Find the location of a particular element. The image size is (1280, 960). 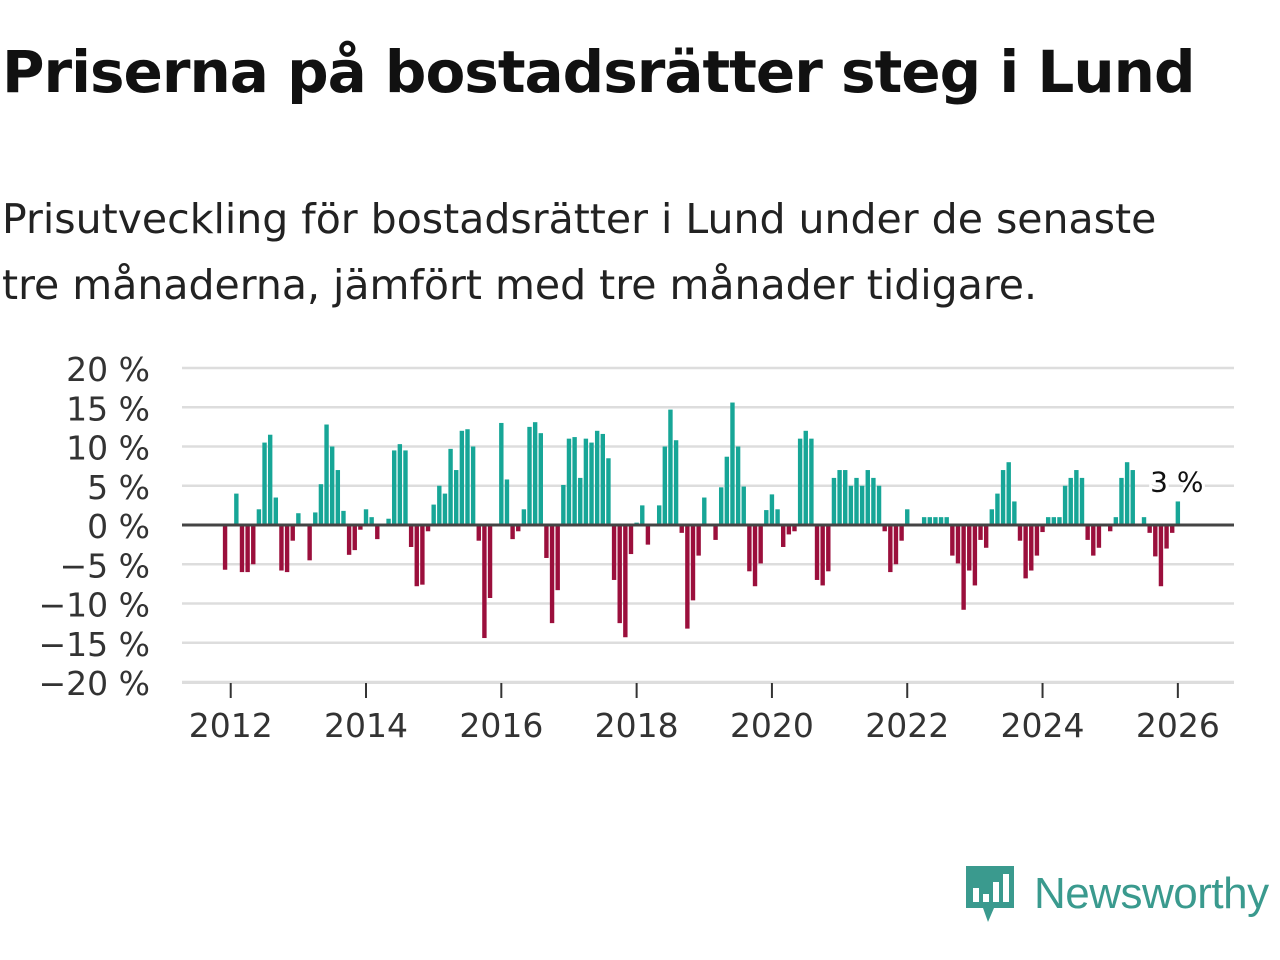

x-axis: 2012 2014 2016 2018 2020 2022 2024 2026 is located at coordinates (708, 713).